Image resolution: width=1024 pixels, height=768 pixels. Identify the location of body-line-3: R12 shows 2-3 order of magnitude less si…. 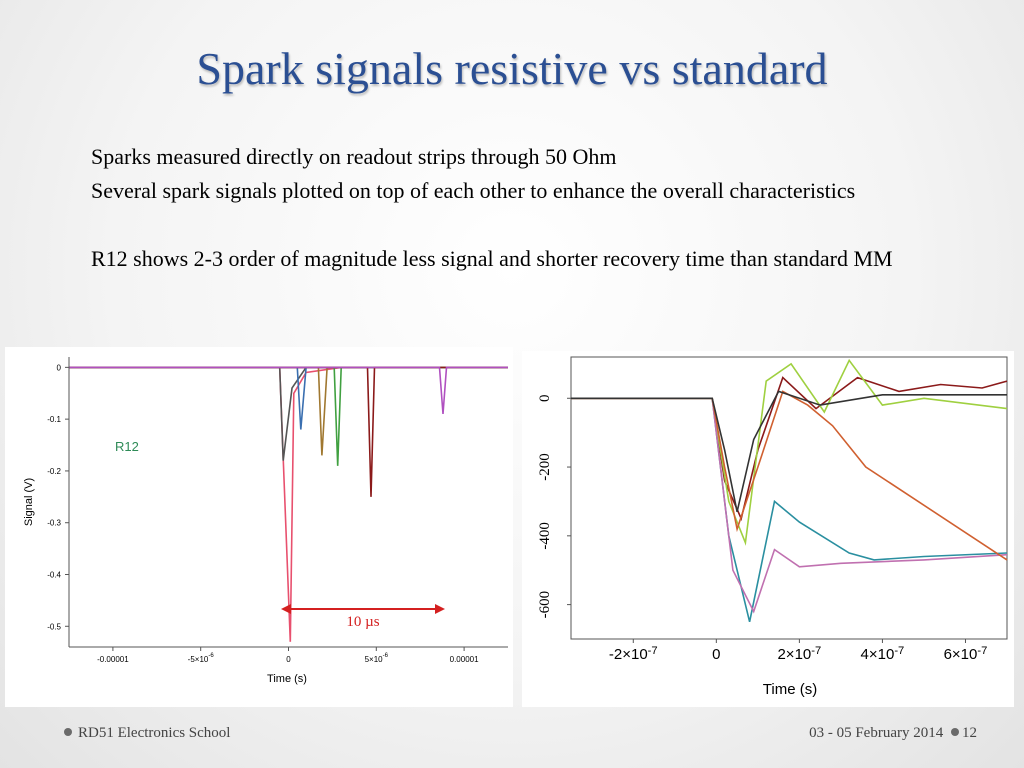
(492, 258).